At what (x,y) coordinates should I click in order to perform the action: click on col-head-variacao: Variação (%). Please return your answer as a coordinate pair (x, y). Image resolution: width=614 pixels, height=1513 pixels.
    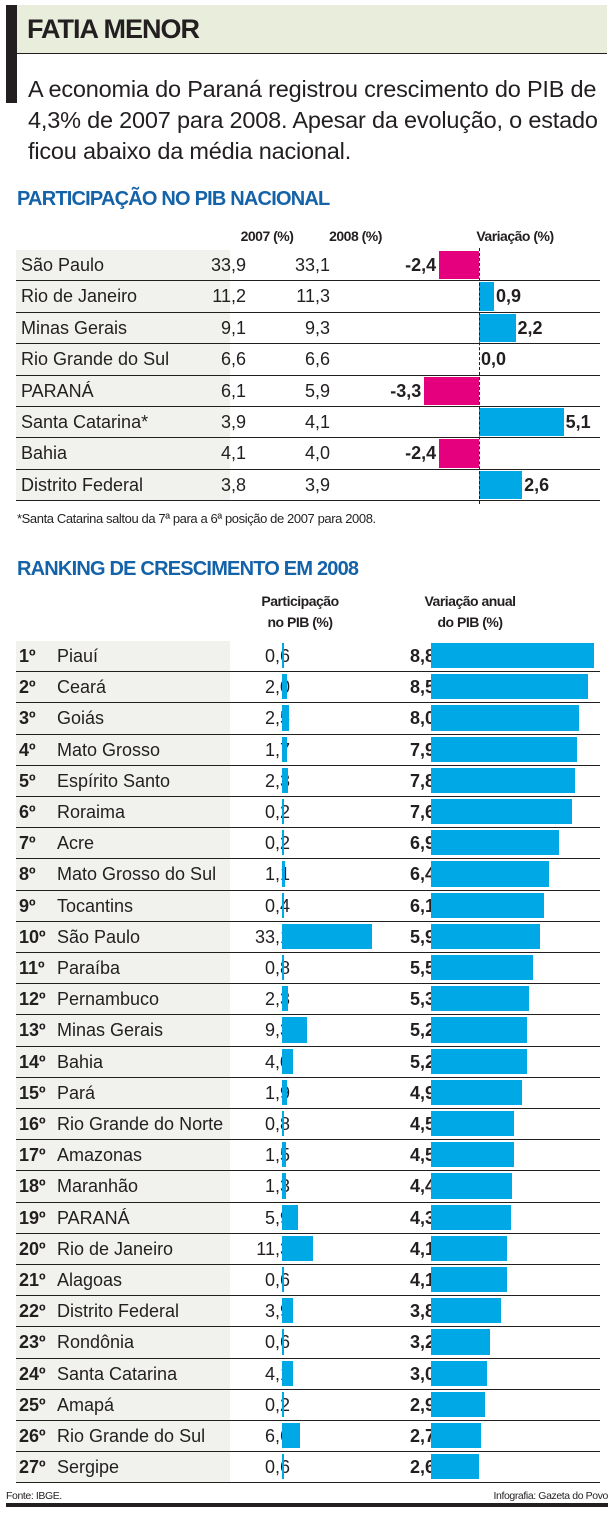
    Looking at the image, I should click on (515, 236).